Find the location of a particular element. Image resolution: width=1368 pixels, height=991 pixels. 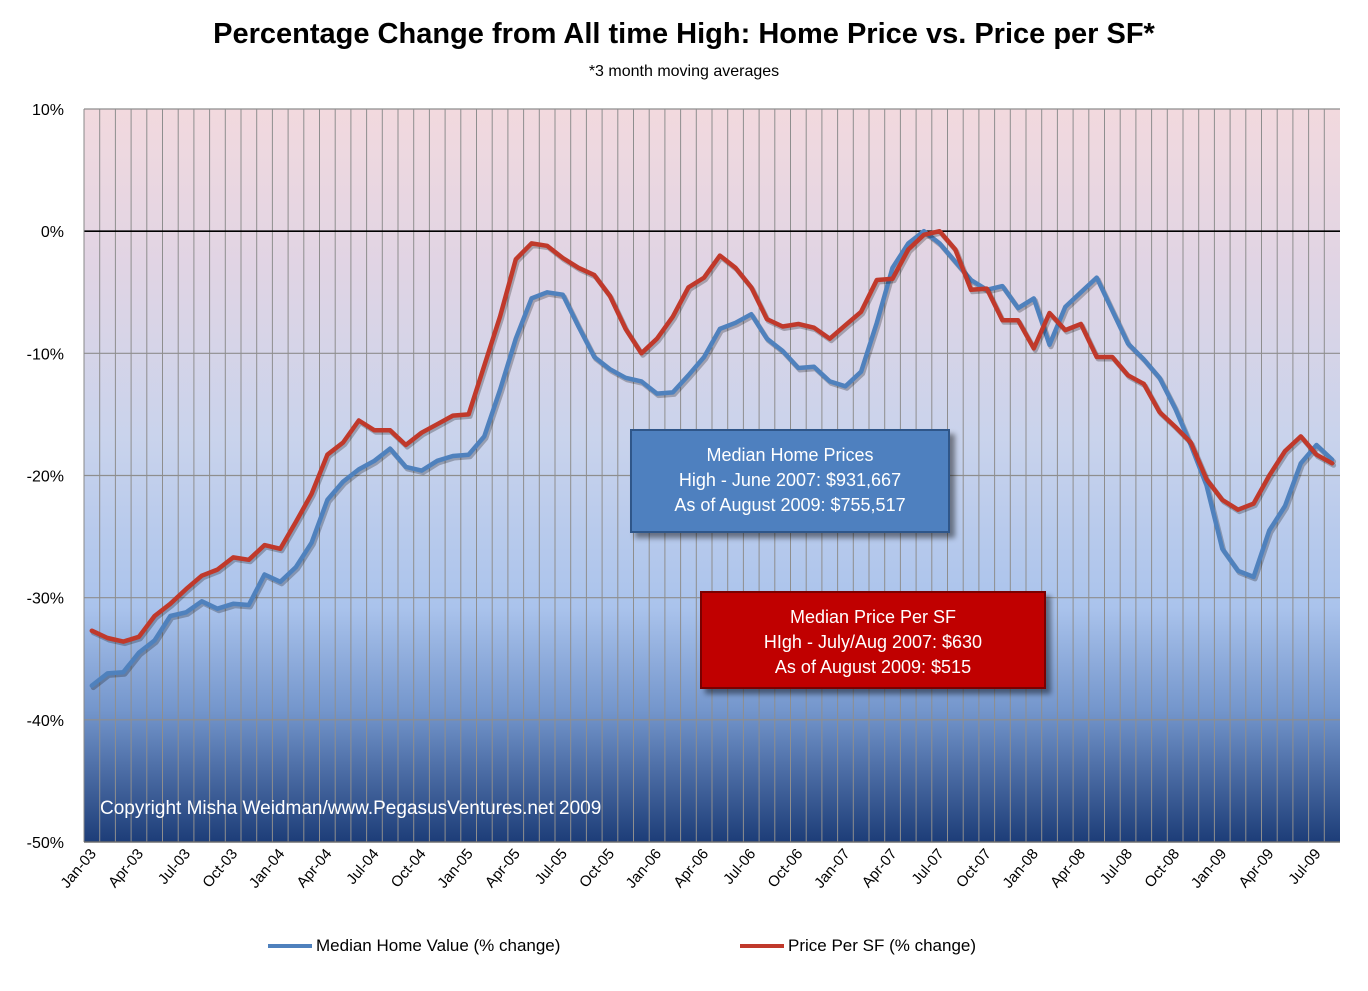

x-tick-label: Apr-08 is located at coordinates (1068, 868).